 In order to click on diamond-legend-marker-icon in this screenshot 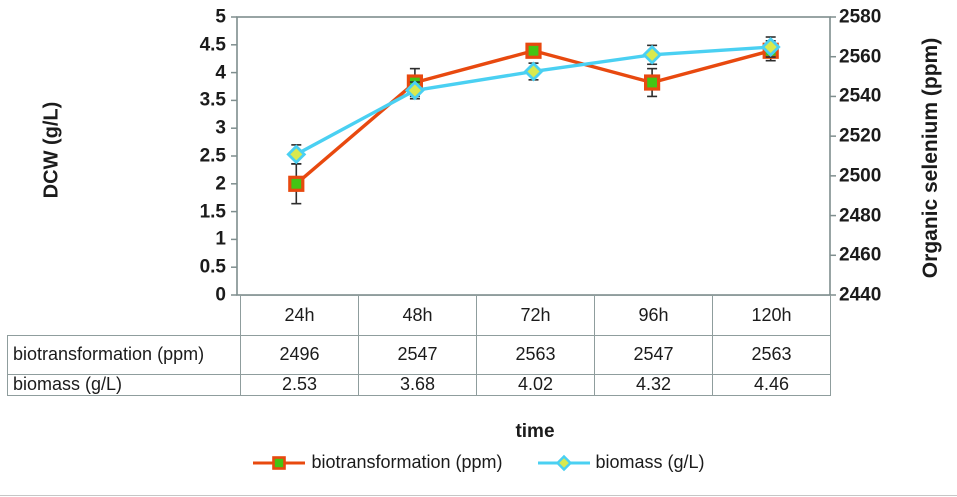, I will do `click(563, 462)`.